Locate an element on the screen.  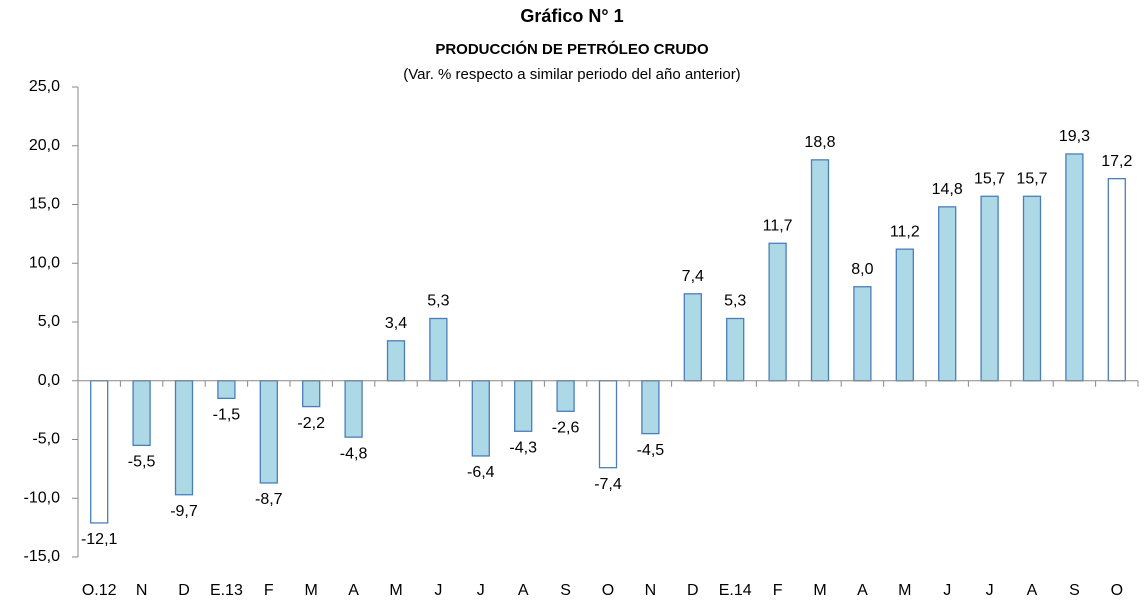
value-label: 7,4 is located at coordinates (693, 276).